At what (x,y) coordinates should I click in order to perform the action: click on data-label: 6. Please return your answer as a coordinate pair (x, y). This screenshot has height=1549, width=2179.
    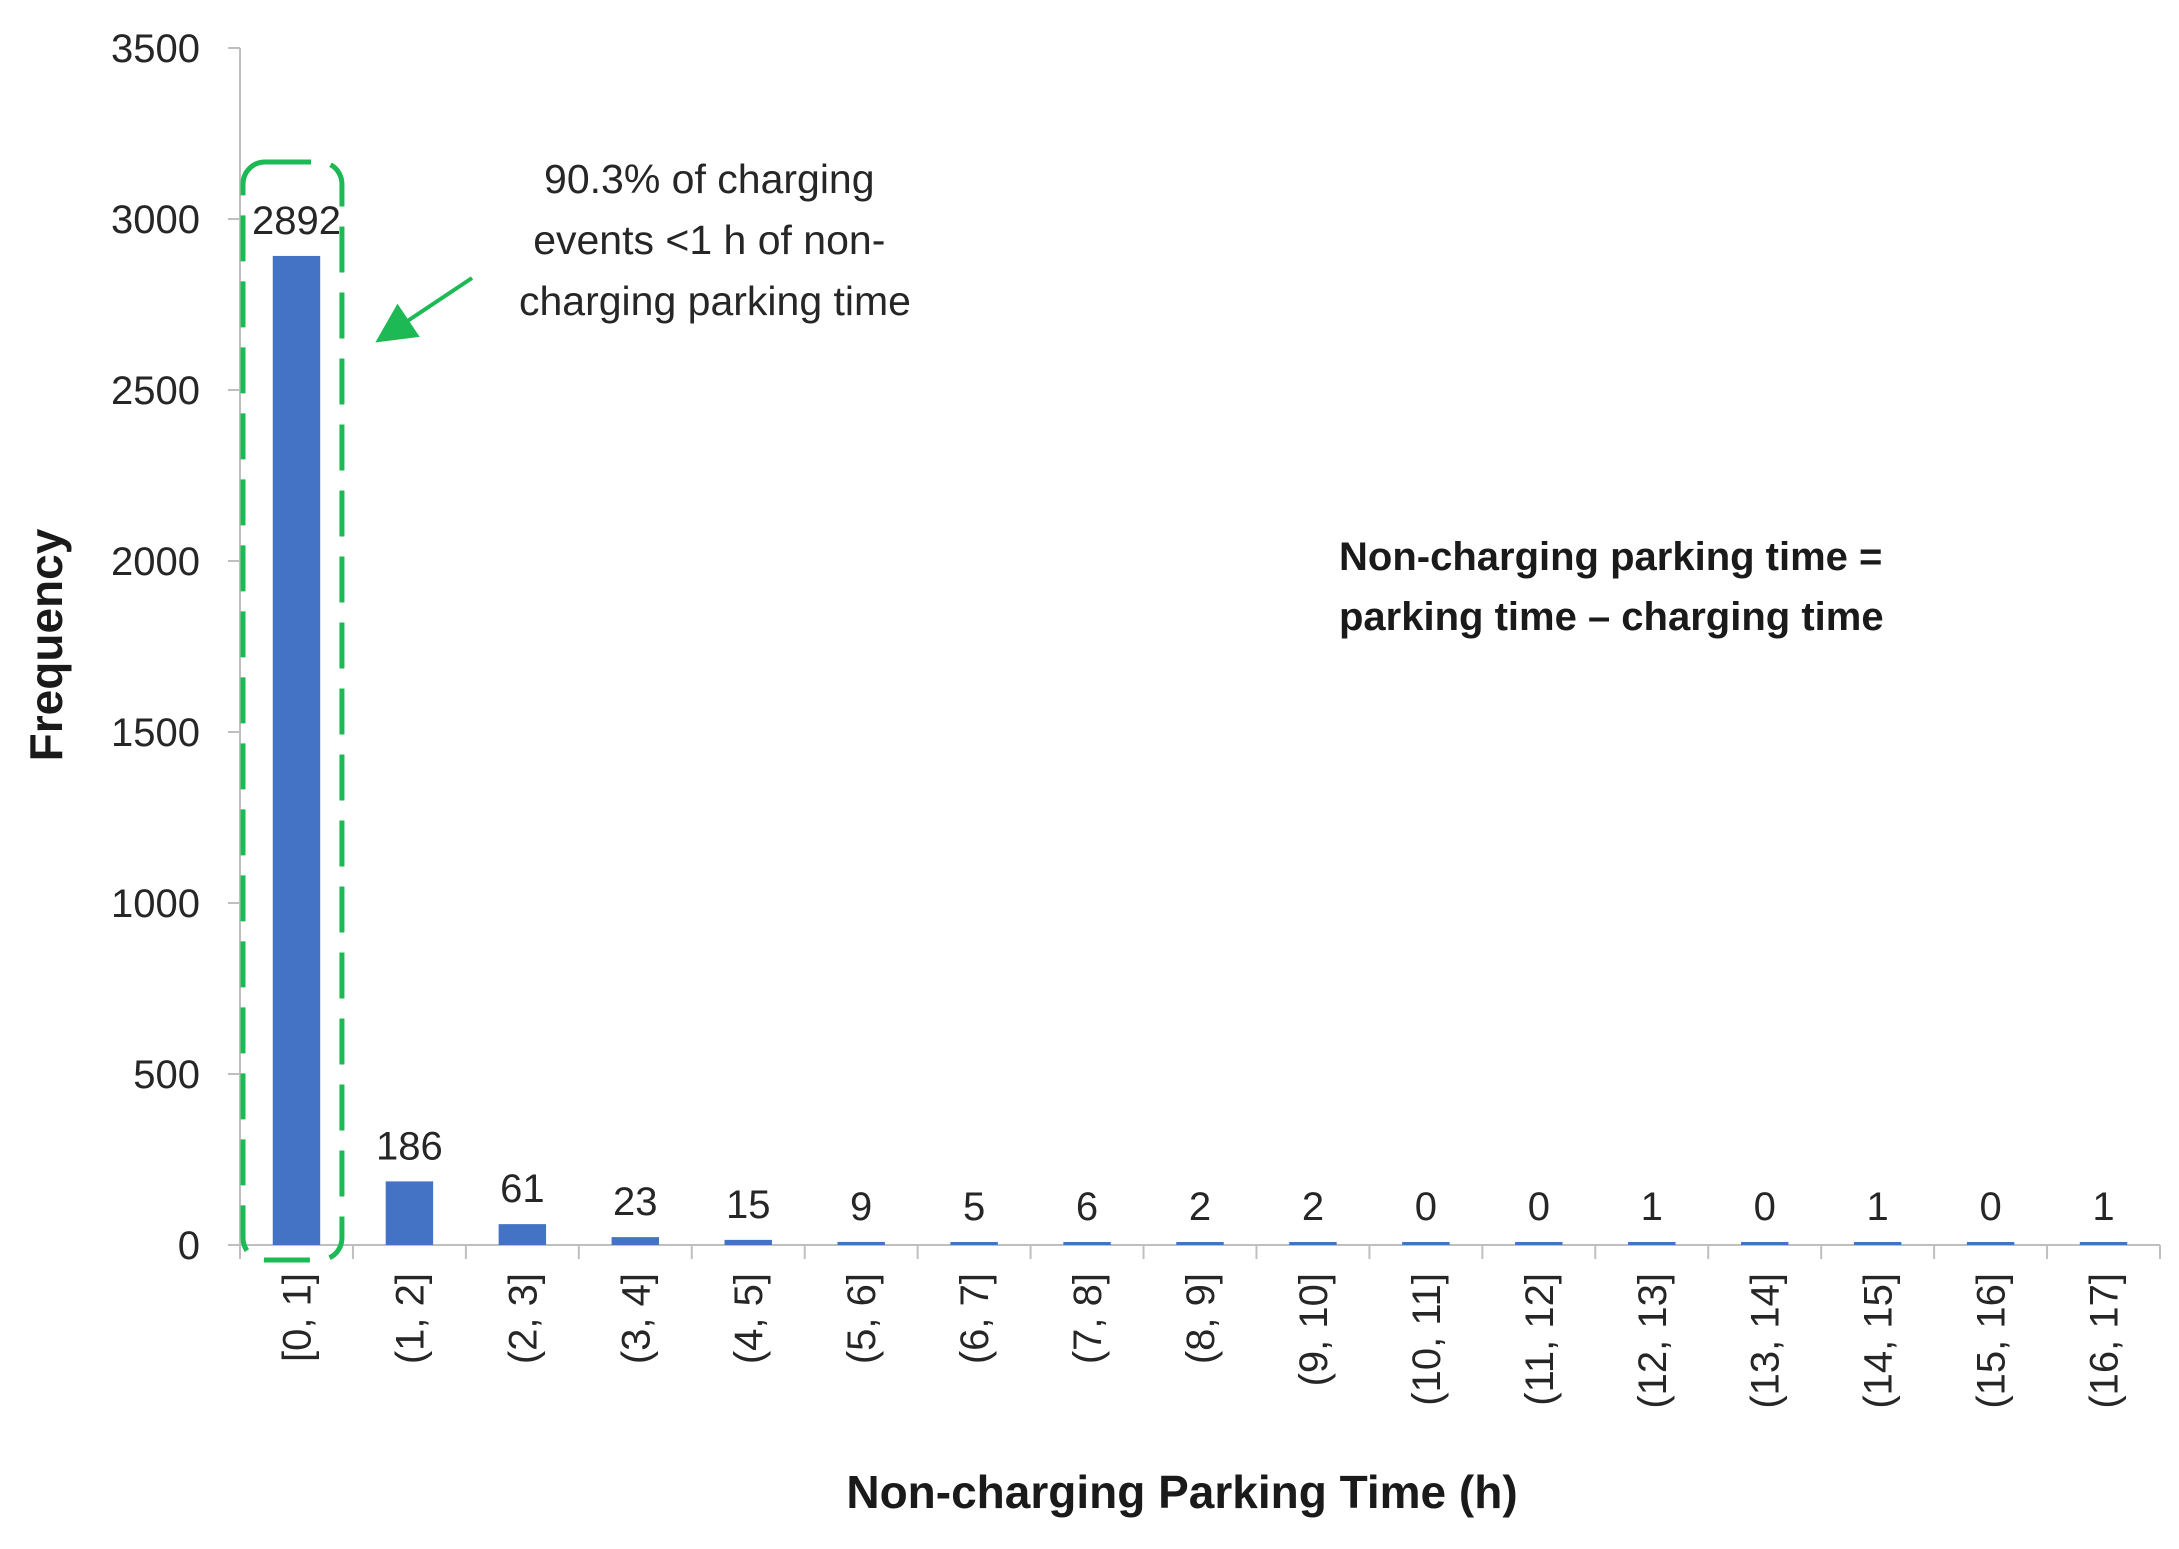
    Looking at the image, I should click on (1087, 1207).